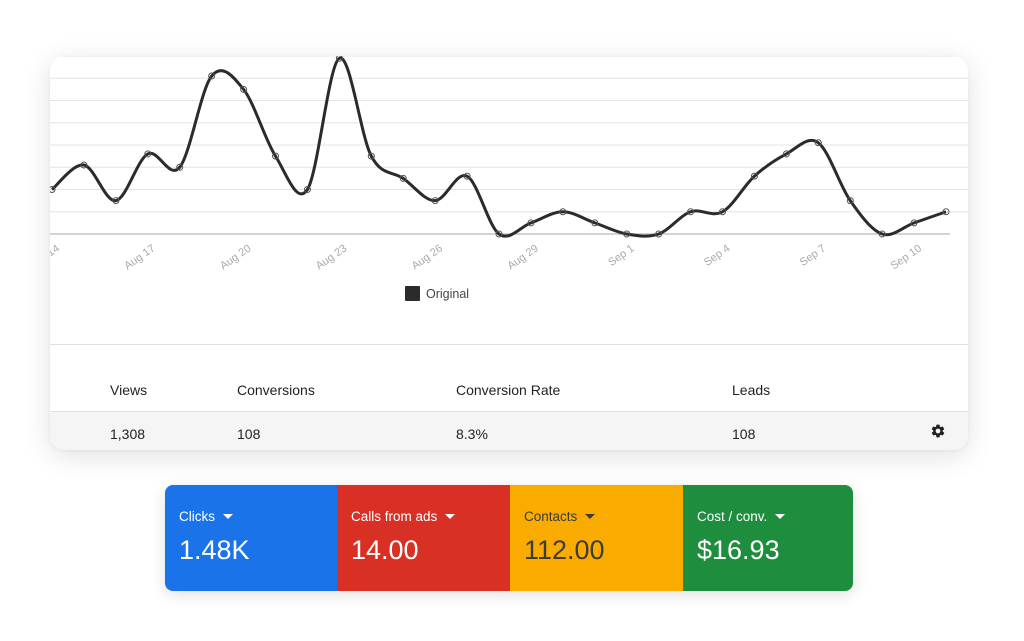 This screenshot has height=641, width=1024. I want to click on metric-contacts-label: Contacts, so click(560, 516).